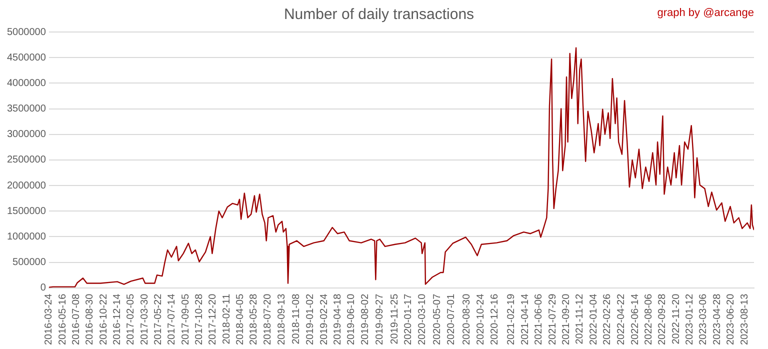  I want to click on x-tick-label: 2020-10-24, so click(481, 319).